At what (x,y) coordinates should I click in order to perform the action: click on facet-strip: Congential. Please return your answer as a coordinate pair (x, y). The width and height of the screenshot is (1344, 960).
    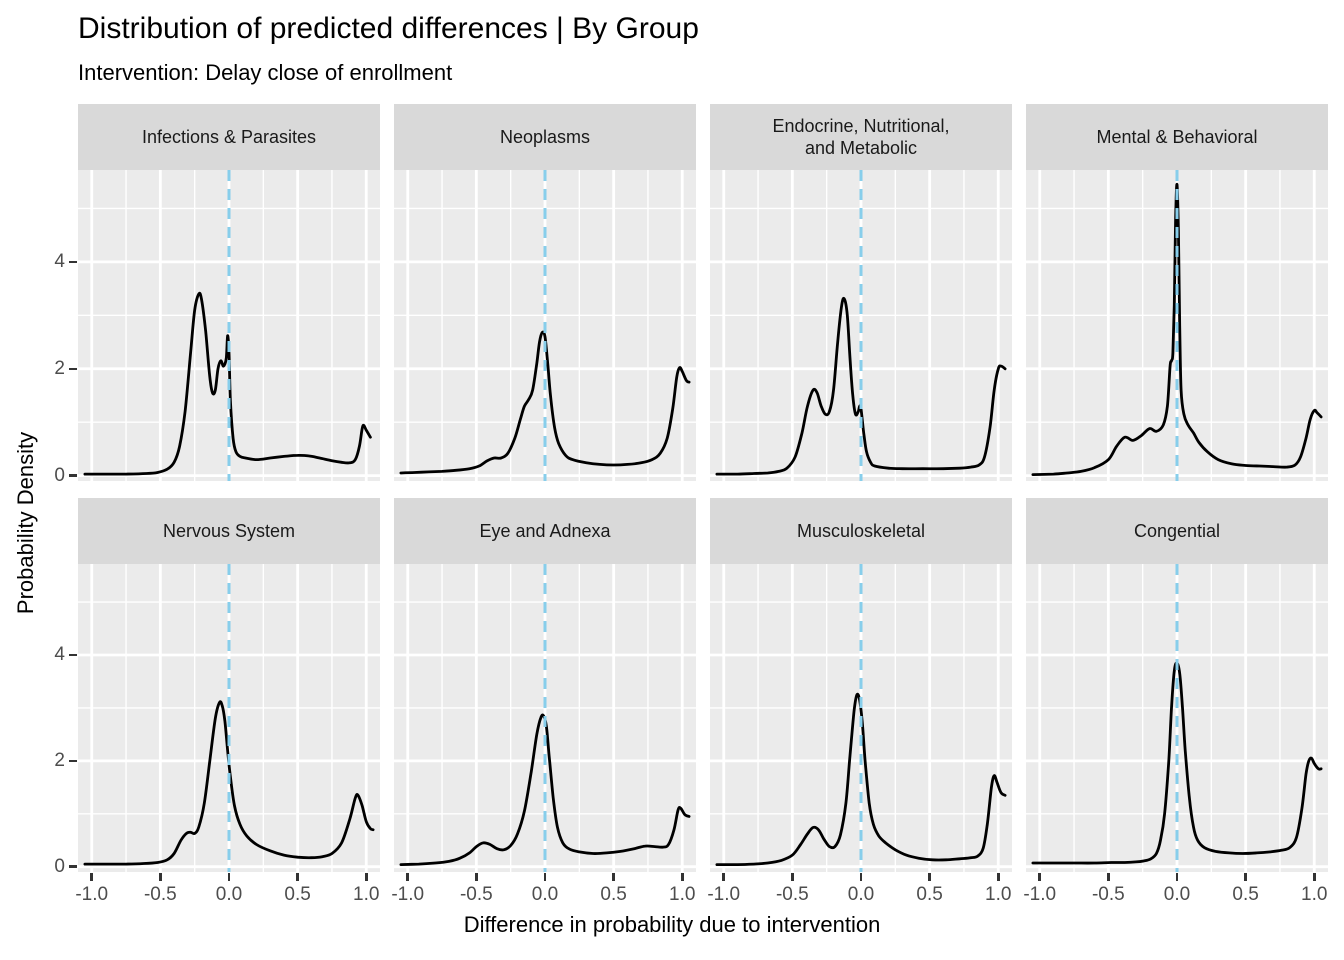
    Looking at the image, I should click on (1177, 531).